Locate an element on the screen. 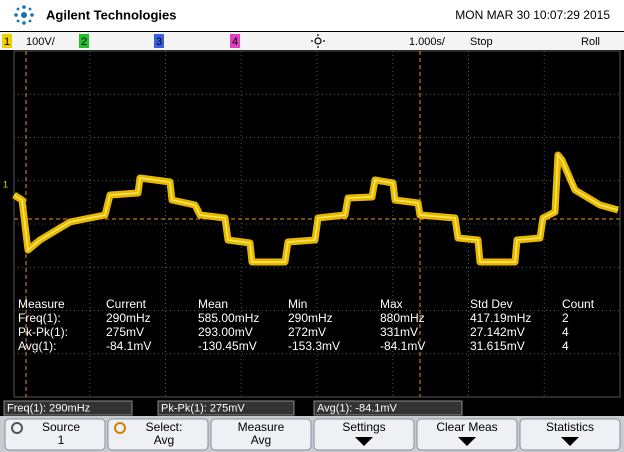 Image resolution: width=624 pixels, height=452 pixels. status-text: Pk-Pk(1): 275mV is located at coordinates (203, 408).